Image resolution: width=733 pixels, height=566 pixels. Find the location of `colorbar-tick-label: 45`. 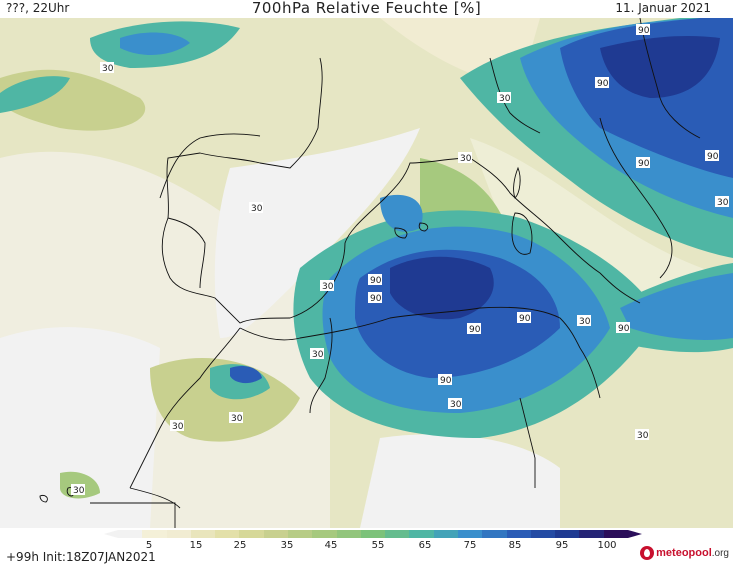

colorbar-tick-label: 45 is located at coordinates (331, 545).